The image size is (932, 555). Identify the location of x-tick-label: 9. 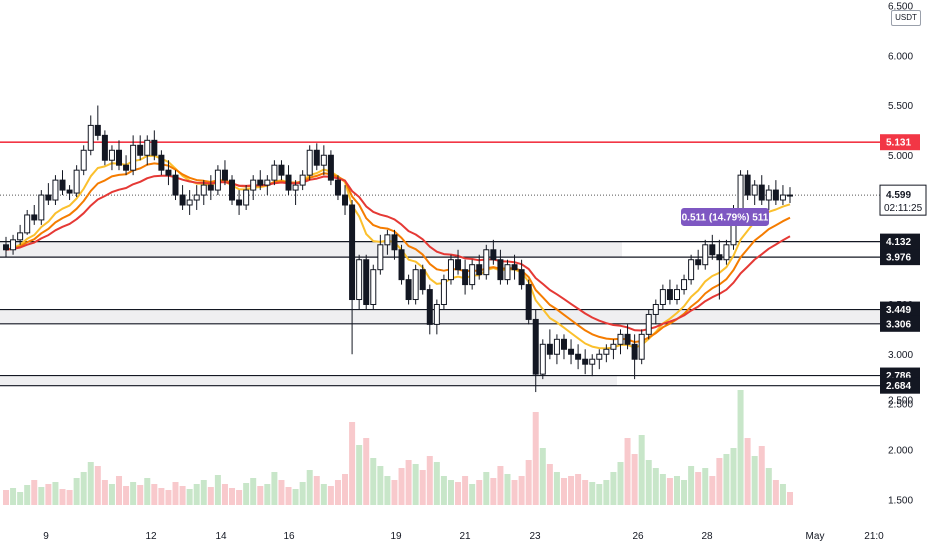
(46, 536).